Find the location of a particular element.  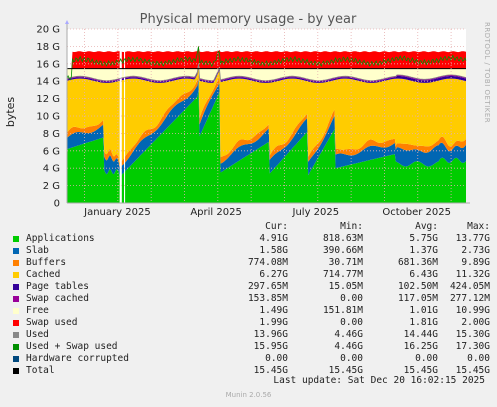

legend-cur: 6.27G is located at coordinates (273, 274).